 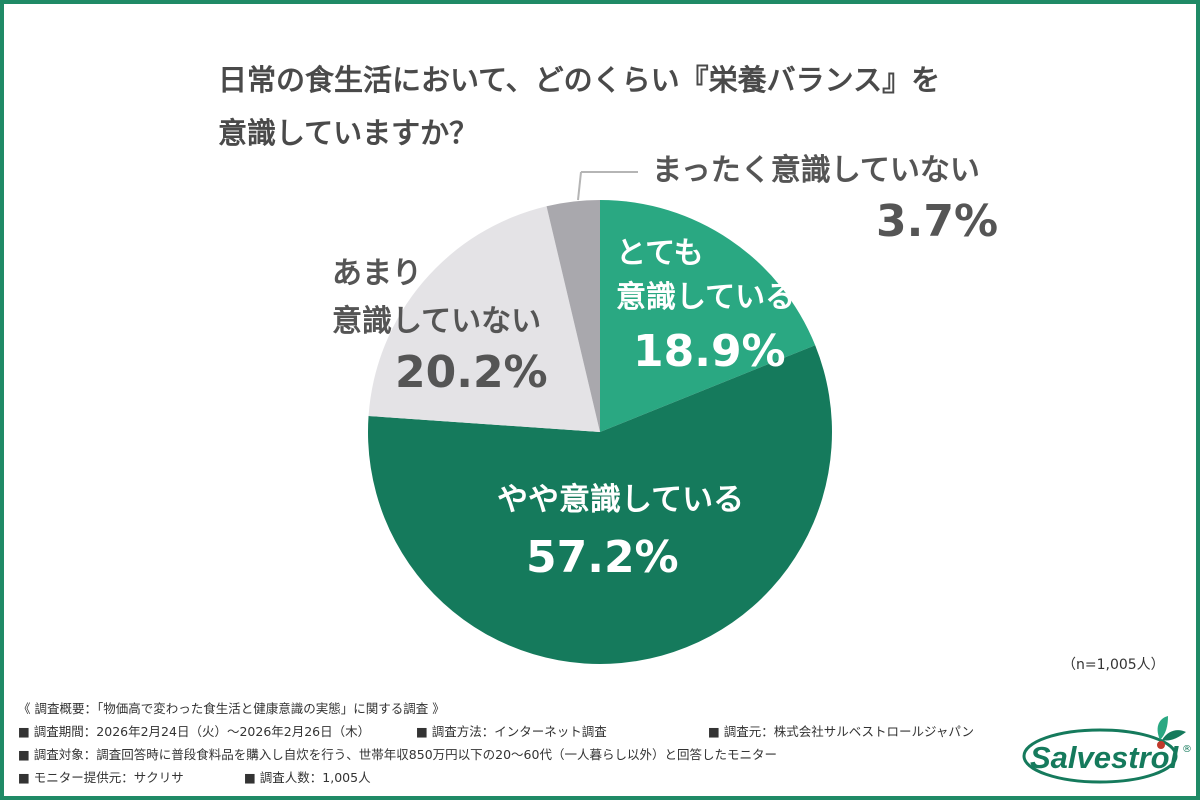 I want to click on logo-leaf-icon, so click(x=1171, y=732).